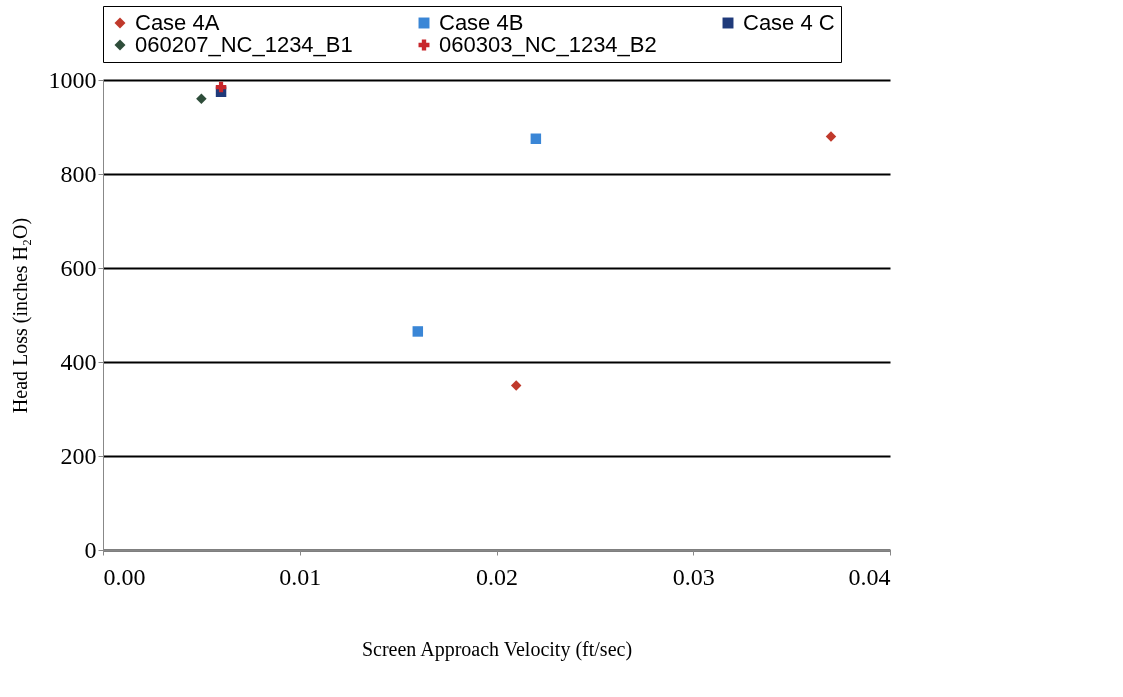 The height and width of the screenshot is (697, 1123). What do you see at coordinates (693, 576) in the screenshot?
I see `x-tick-label: 0.03` at bounding box center [693, 576].